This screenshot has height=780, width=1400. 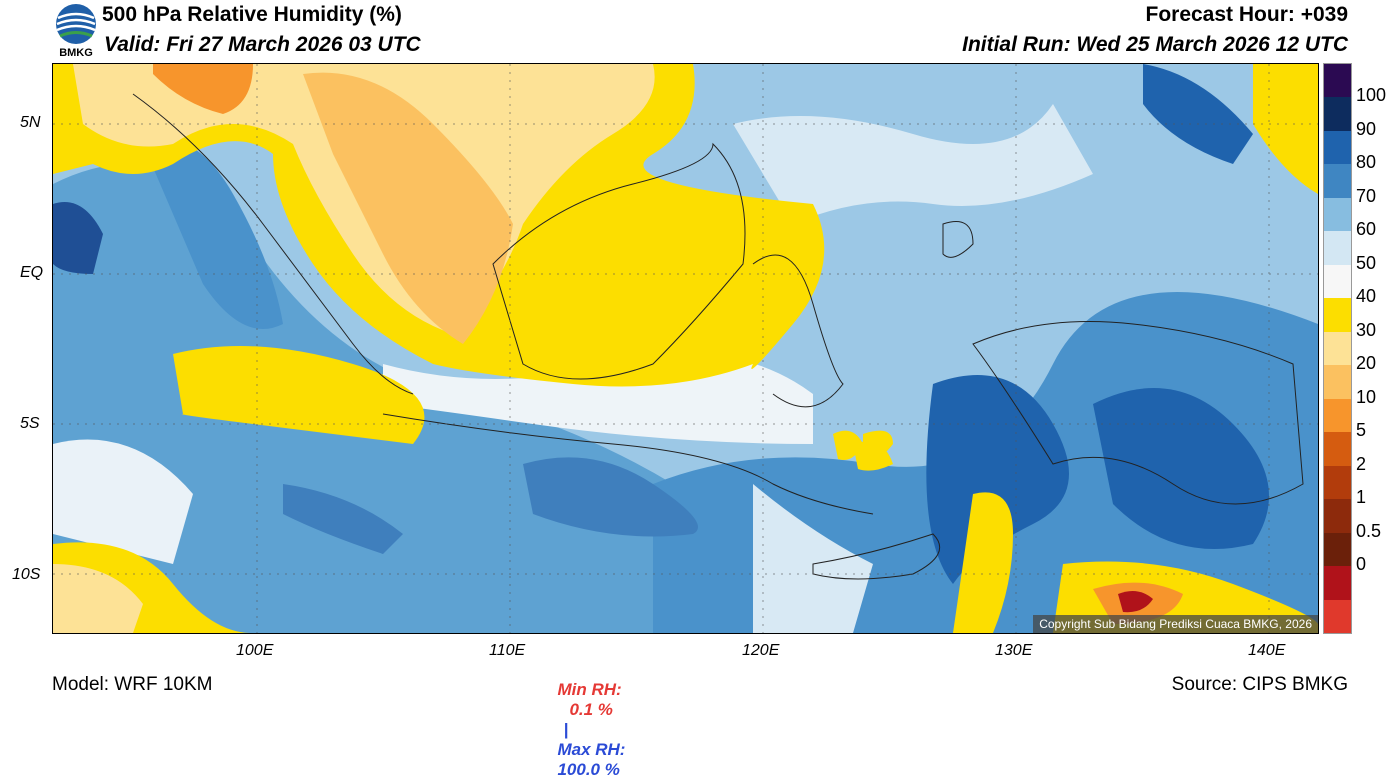 I want to click on colorbar-label: 0.5, so click(x=1369, y=530).